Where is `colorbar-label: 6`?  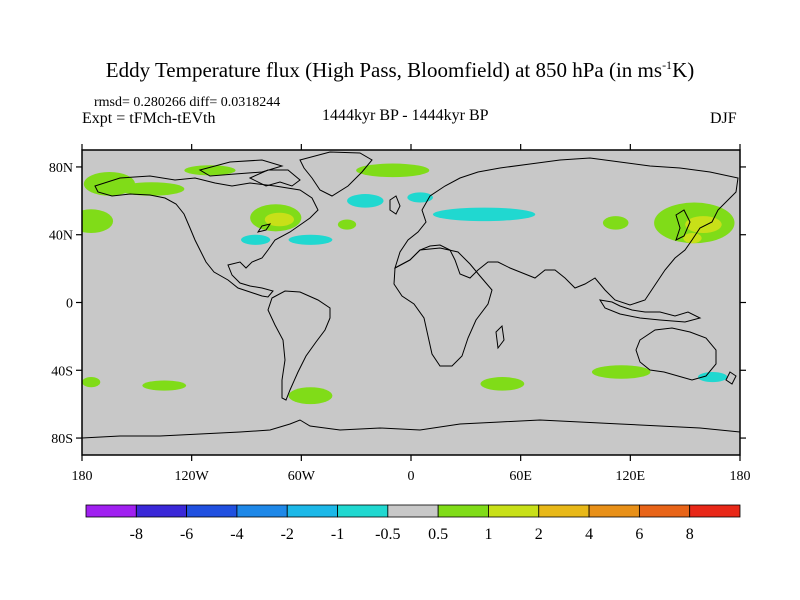 colorbar-label: 6 is located at coordinates (639, 534).